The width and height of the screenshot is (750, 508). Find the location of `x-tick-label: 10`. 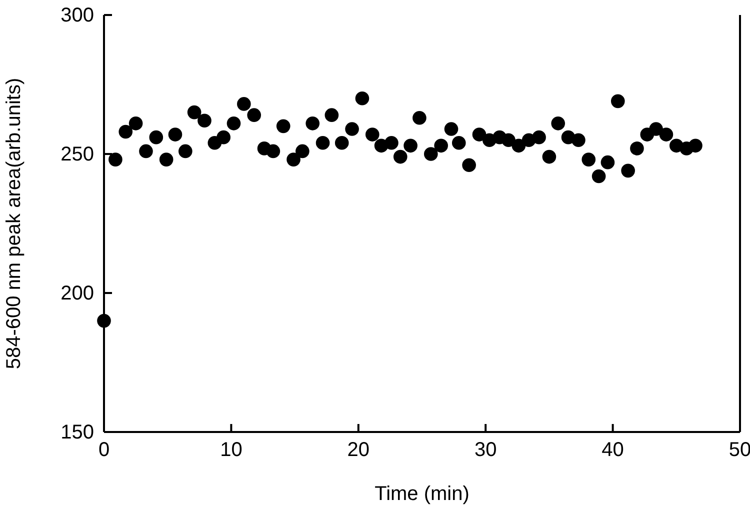

x-tick-label: 10 is located at coordinates (231, 450).